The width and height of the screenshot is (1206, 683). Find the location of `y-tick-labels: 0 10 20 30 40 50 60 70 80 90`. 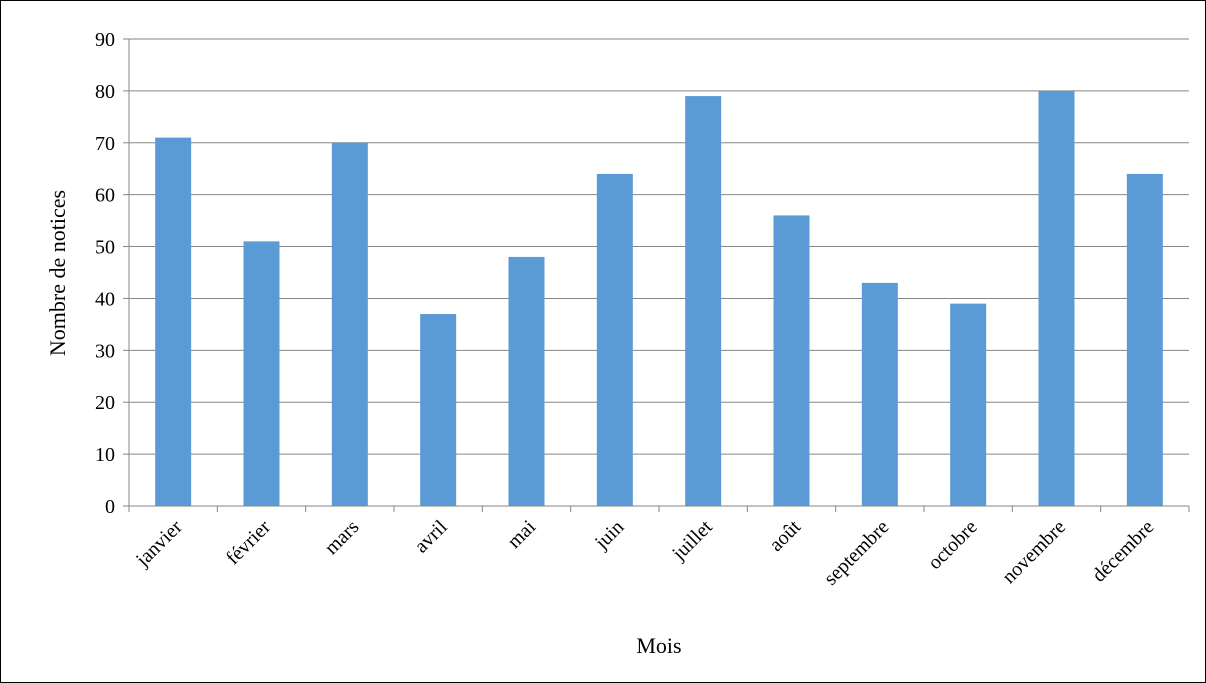

y-tick-labels: 0 10 20 30 40 50 60 70 80 90 is located at coordinates (105, 273).